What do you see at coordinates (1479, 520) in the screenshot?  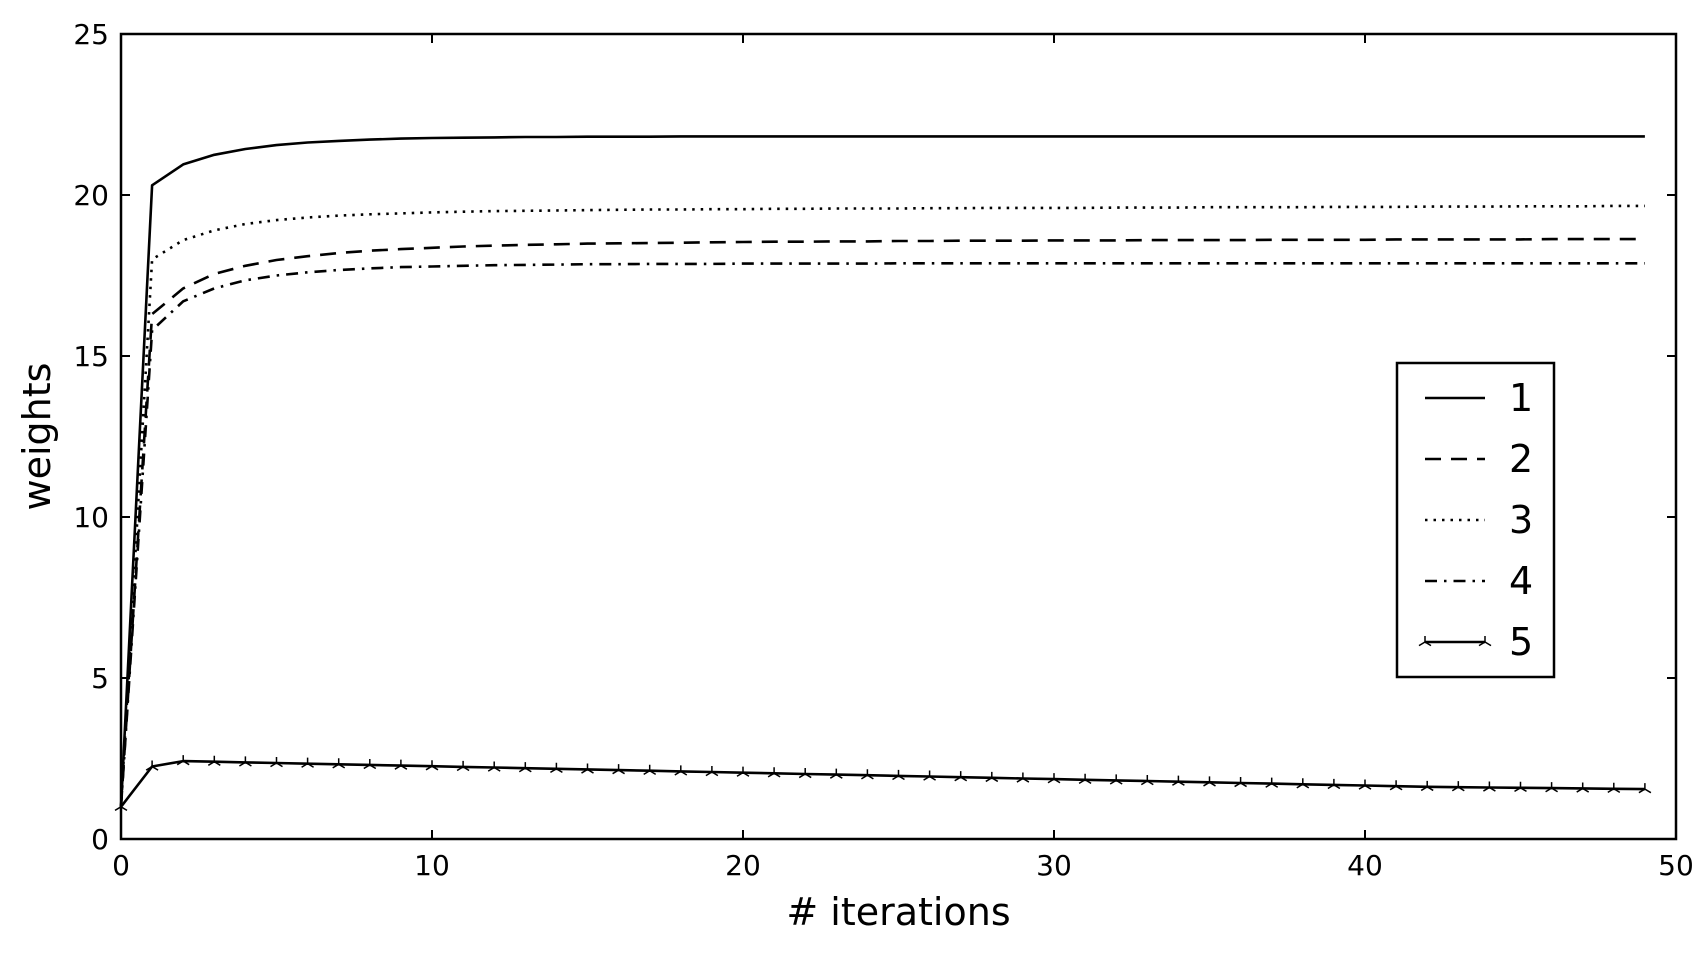 I see `legend-item-3: 3` at bounding box center [1479, 520].